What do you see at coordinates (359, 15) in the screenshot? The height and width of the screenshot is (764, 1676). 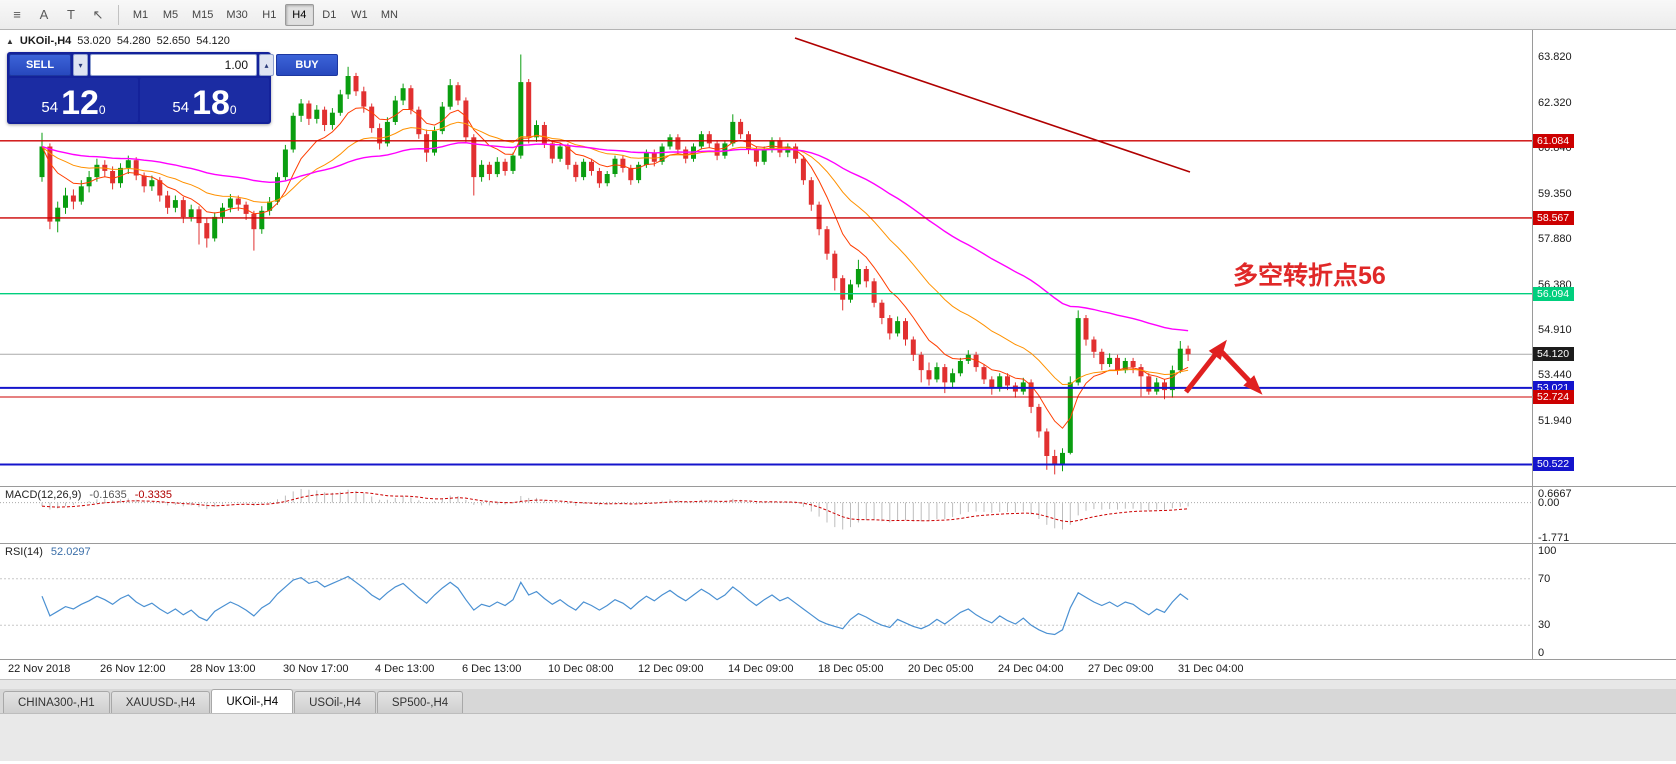 I see `timeframe-w1-button: W1` at bounding box center [359, 15].